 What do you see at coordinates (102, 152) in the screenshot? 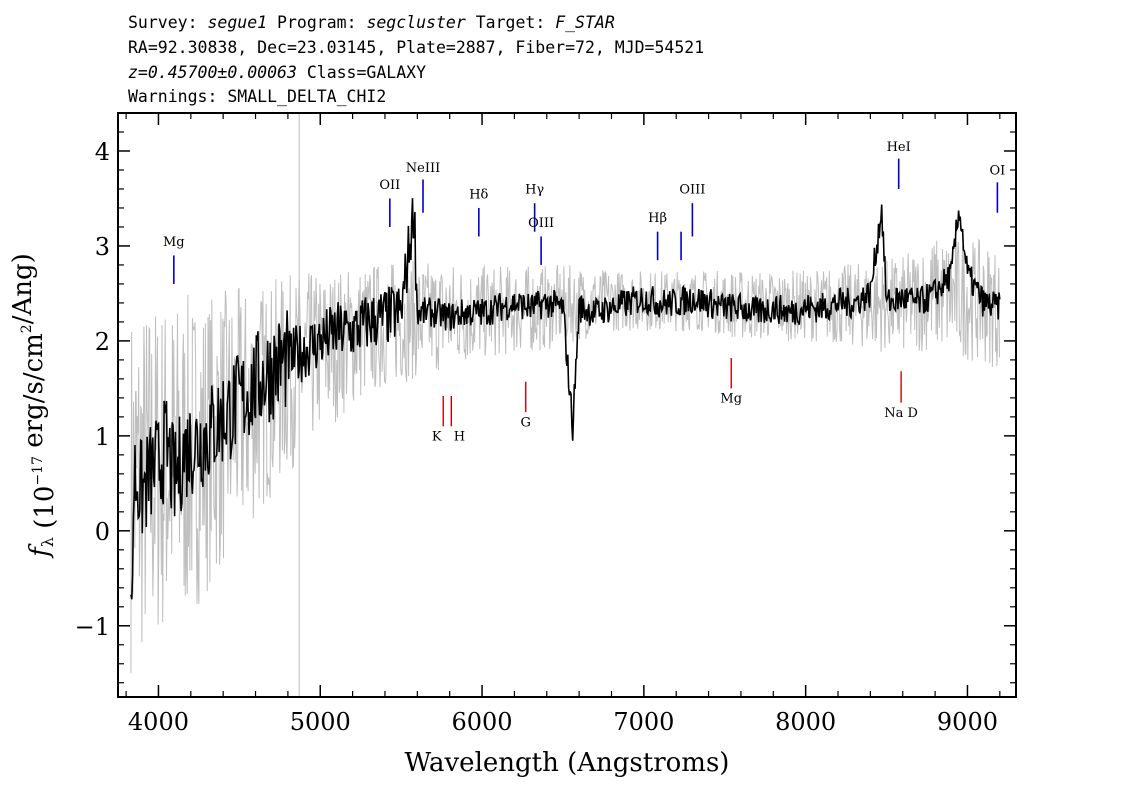
I see `y-tick-label: 4` at bounding box center [102, 152].